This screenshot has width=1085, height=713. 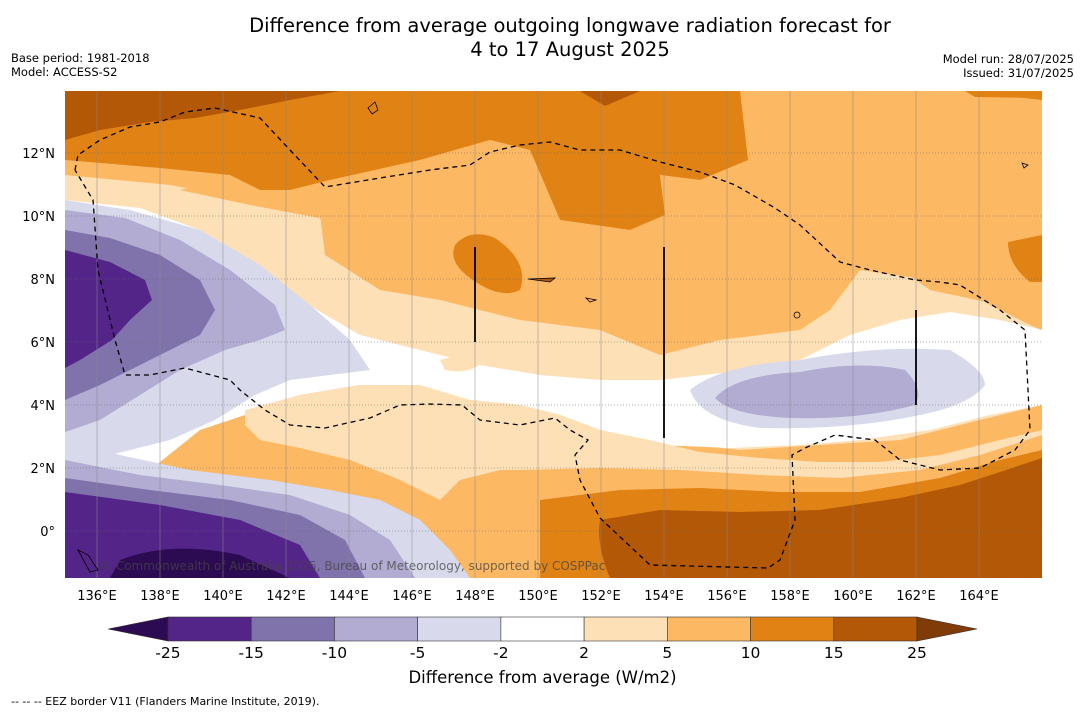 What do you see at coordinates (412, 596) in the screenshot?
I see `lon-tick: 146°E` at bounding box center [412, 596].